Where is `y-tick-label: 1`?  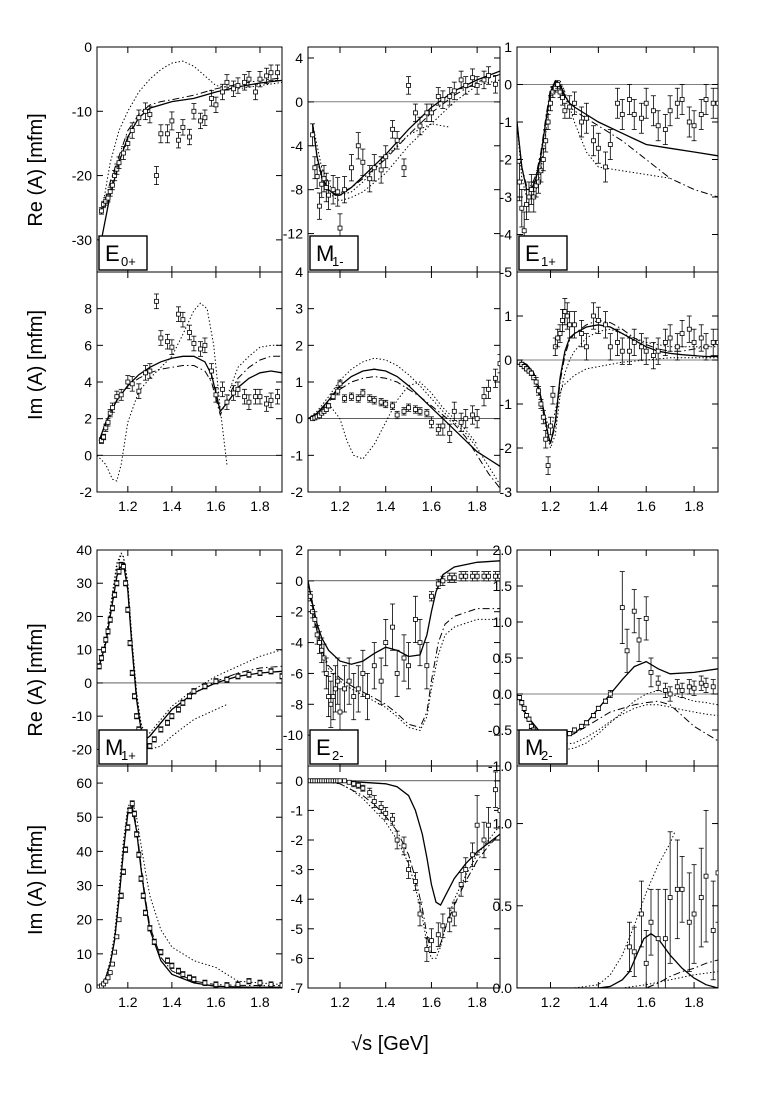 y-tick-label: 1 is located at coordinates (299, 382).